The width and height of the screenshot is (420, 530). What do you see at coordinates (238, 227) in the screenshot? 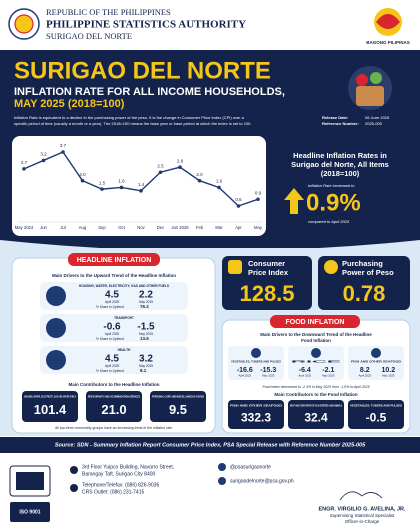
I see `x-tick-label: Apr` at bounding box center [238, 227].